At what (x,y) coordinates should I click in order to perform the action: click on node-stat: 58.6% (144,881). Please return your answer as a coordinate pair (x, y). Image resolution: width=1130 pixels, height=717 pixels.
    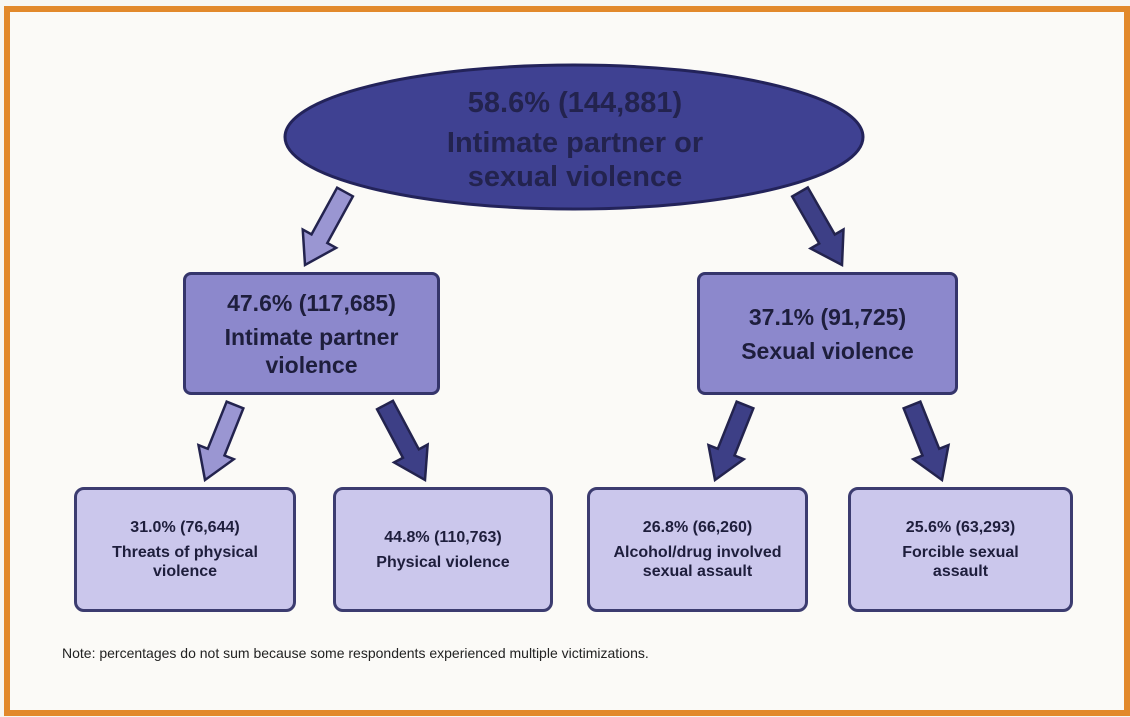
    Looking at the image, I should click on (575, 103).